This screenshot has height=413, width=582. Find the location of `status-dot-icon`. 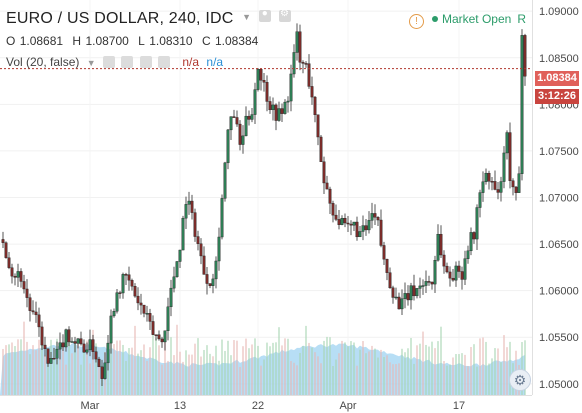

status-dot-icon is located at coordinates (434, 19).